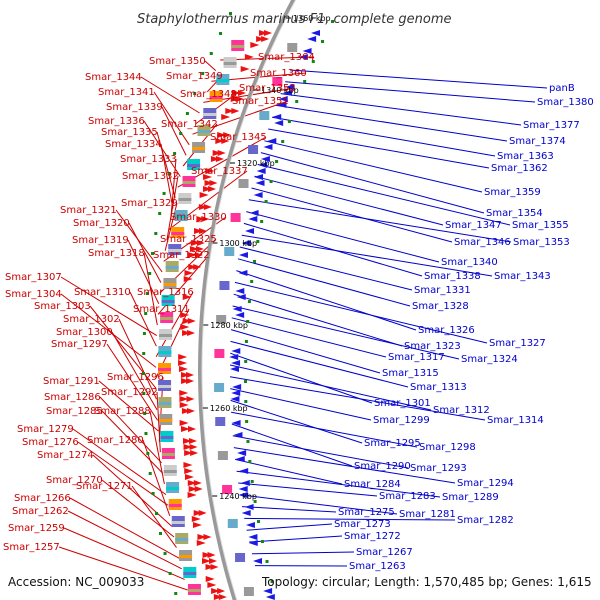 The height and width of the screenshot is (600, 600). I want to click on reverse-gene-label: Smar_1338, so click(452, 276).